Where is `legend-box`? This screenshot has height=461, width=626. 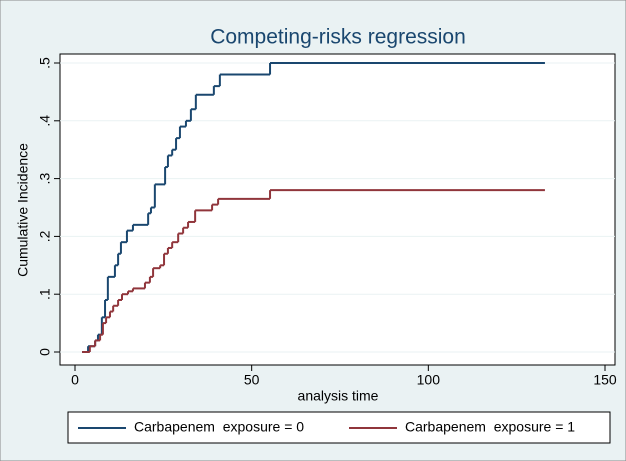
legend-box is located at coordinates (339, 427).